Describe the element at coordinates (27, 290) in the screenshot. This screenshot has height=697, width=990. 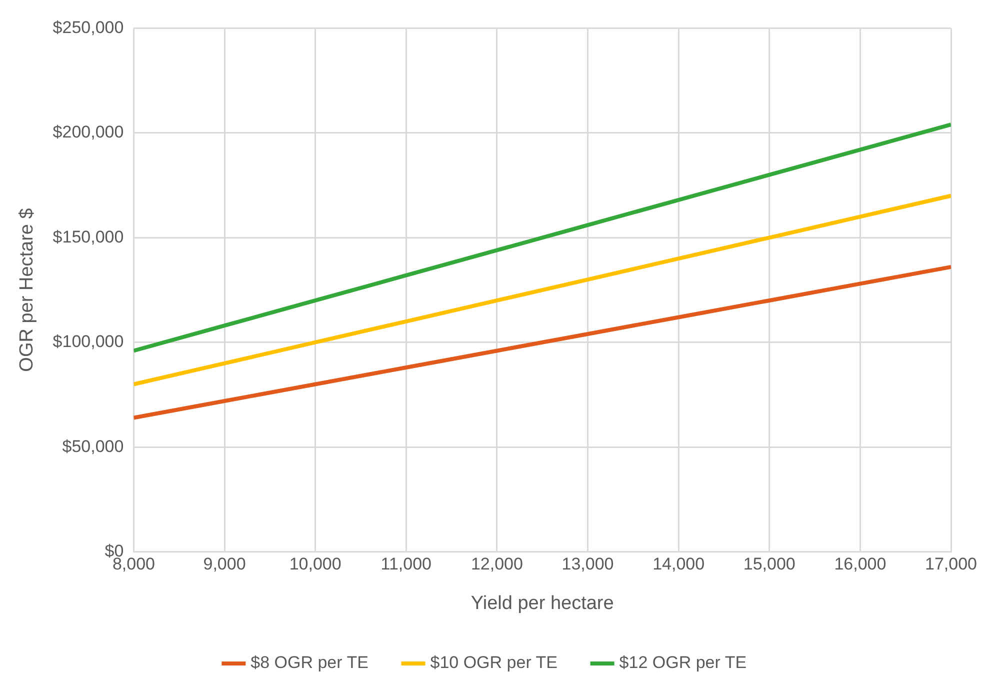
I see `y-axis-title: OGR per Hectare $` at that location.